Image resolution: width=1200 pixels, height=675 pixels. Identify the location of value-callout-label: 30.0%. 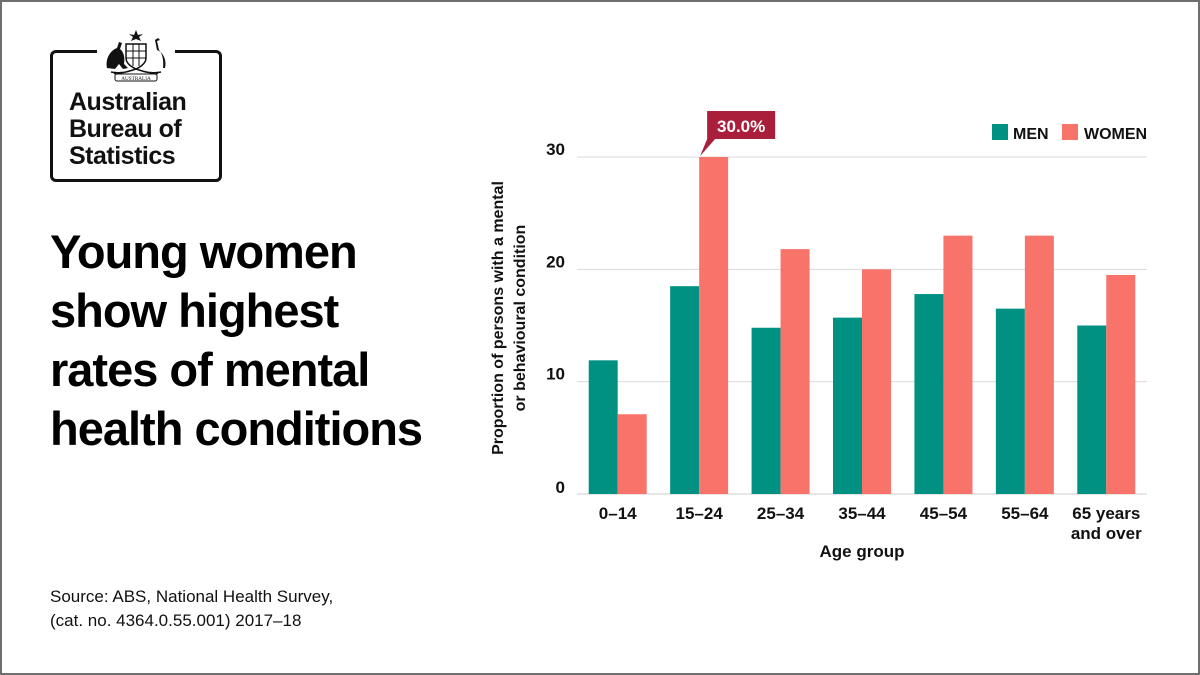
(741, 126).